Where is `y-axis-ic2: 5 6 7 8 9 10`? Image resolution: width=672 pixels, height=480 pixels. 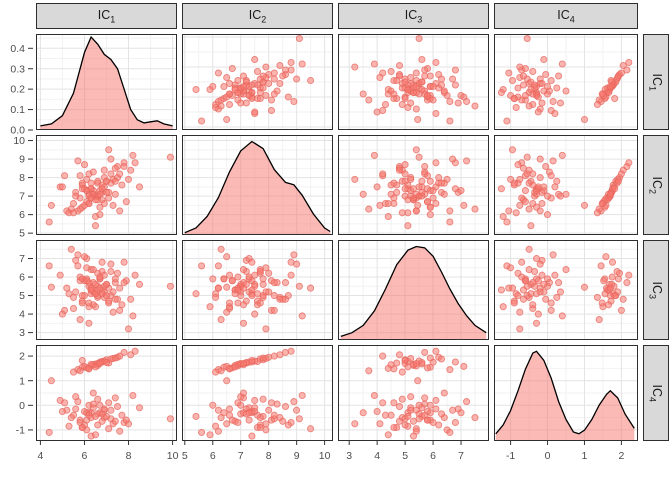
y-axis-ic2: 5 6 7 8 9 10 is located at coordinates (23, 187).